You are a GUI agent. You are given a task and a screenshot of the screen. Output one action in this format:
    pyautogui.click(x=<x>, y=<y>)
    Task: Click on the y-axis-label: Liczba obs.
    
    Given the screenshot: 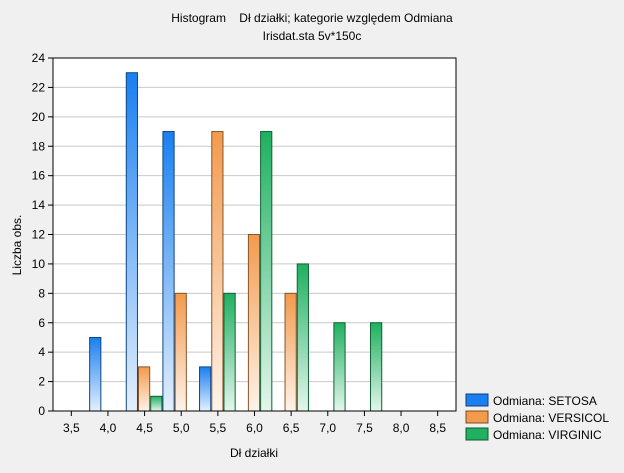 What is the action you would take?
    pyautogui.click(x=17, y=245)
    